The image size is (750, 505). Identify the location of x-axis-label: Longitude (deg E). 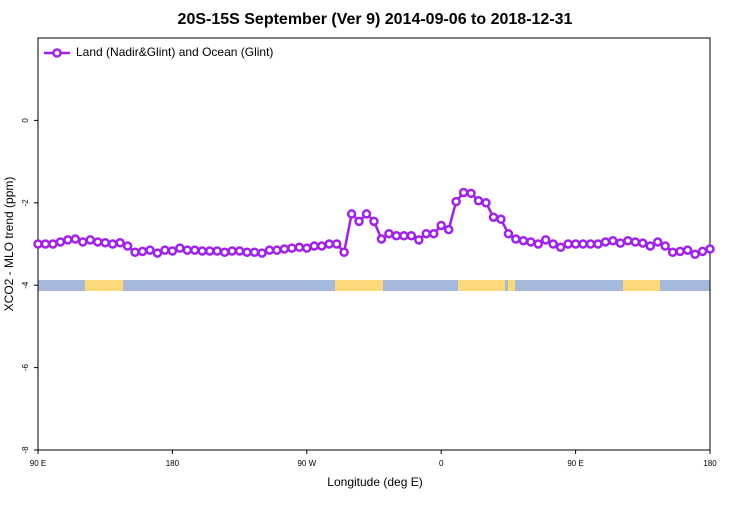
(374, 482).